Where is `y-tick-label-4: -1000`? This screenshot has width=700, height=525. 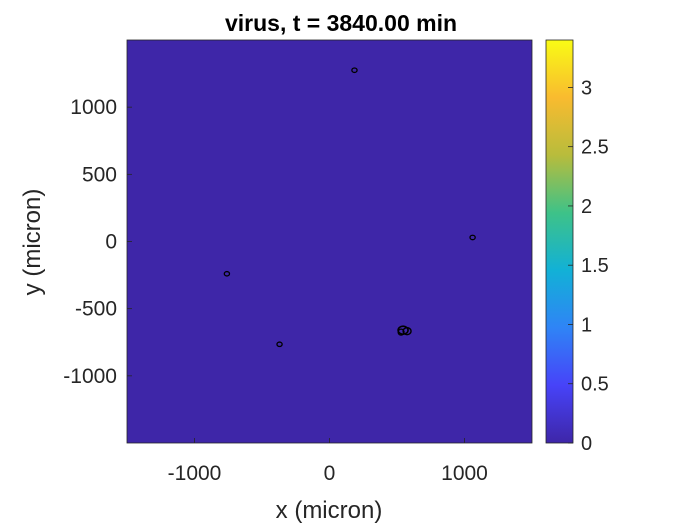
y-tick-label-4: -1000 is located at coordinates (90, 376).